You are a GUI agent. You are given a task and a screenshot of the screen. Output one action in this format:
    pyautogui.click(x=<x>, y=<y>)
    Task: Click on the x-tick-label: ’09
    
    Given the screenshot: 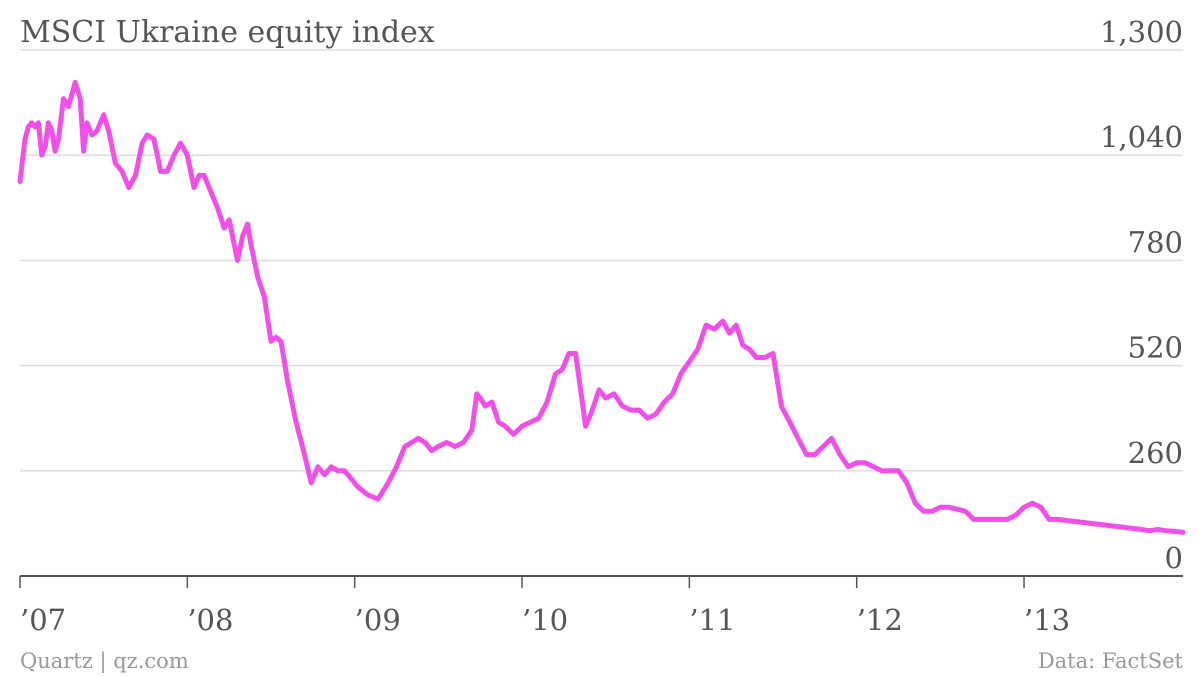 What is the action you would take?
    pyautogui.click(x=378, y=620)
    